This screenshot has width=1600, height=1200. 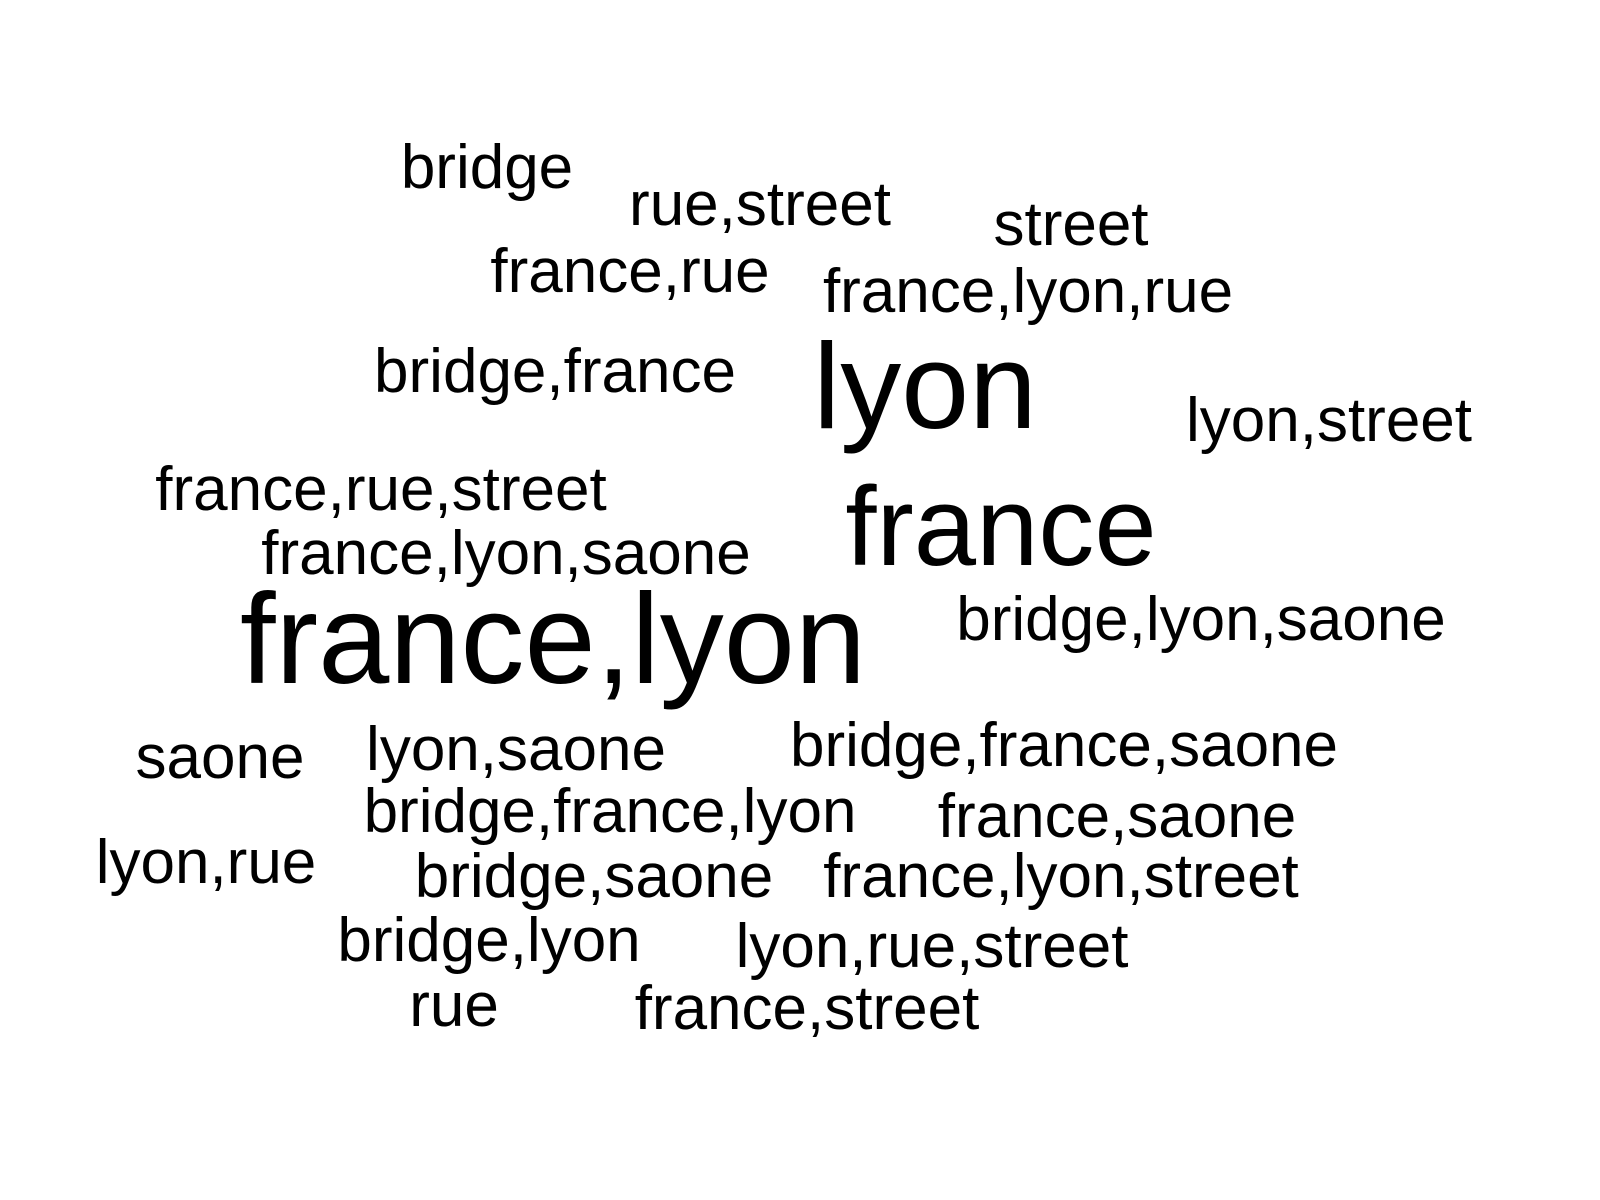 What do you see at coordinates (925, 386) in the screenshot?
I see `word-lyon: lyon` at bounding box center [925, 386].